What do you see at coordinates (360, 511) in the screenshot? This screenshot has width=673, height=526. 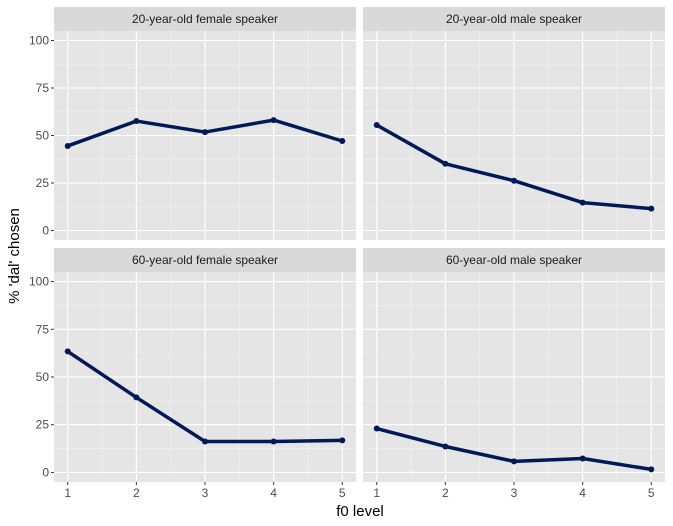 I see `x-axis-title: f0 level` at bounding box center [360, 511].